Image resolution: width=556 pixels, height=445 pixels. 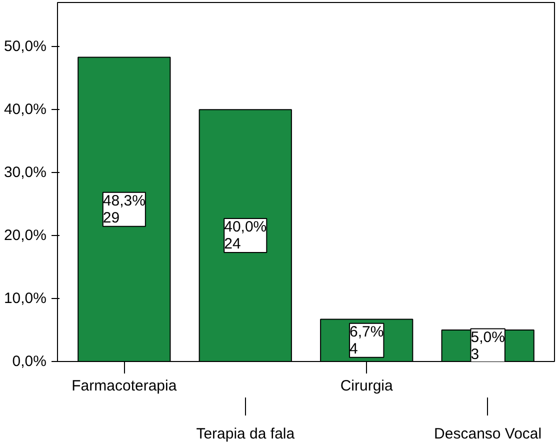 I want to click on x-tick-label: Cirurgia, so click(x=367, y=386).